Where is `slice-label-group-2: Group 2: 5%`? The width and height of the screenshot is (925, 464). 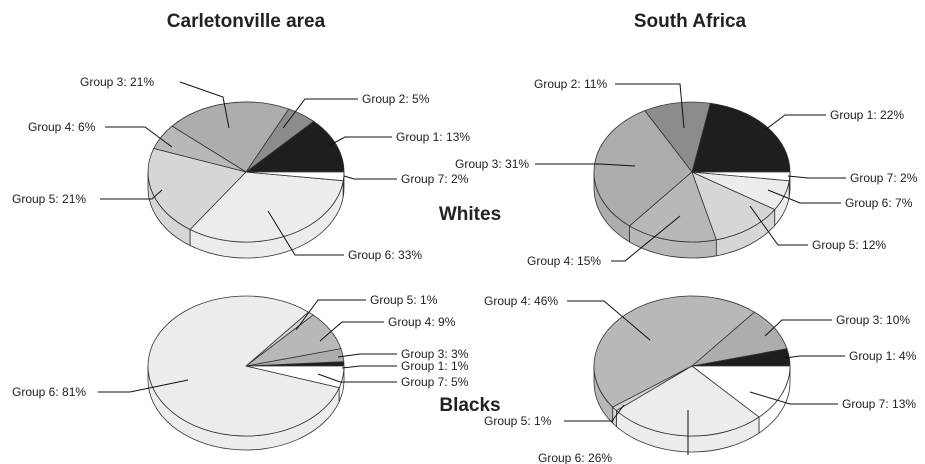 slice-label-group-2: Group 2: 5% is located at coordinates (396, 99).